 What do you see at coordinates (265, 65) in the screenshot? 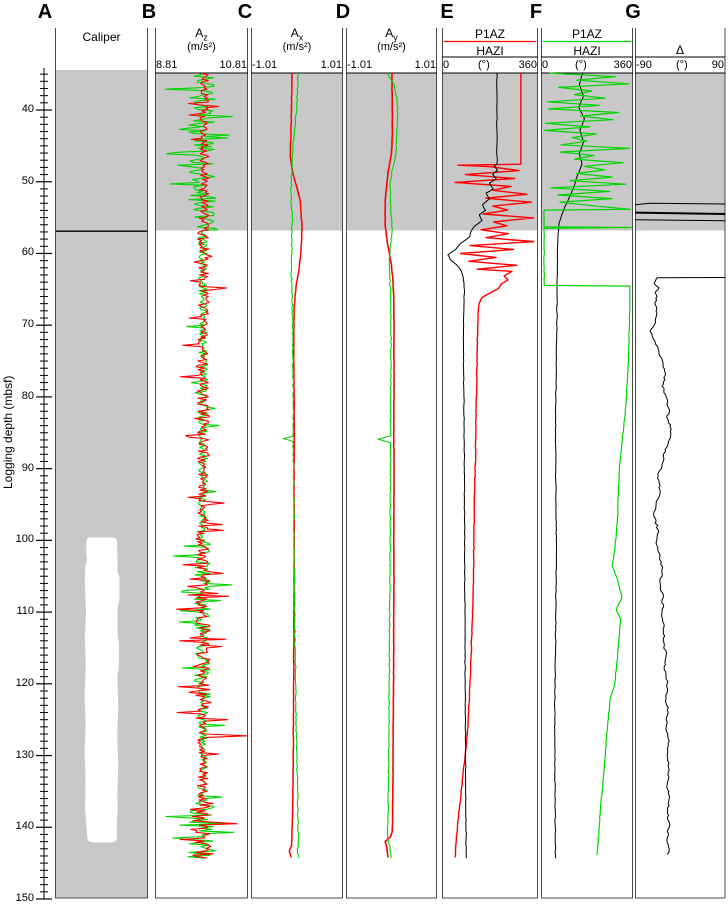
I see `track-c-scale-min: -1.01` at bounding box center [265, 65].